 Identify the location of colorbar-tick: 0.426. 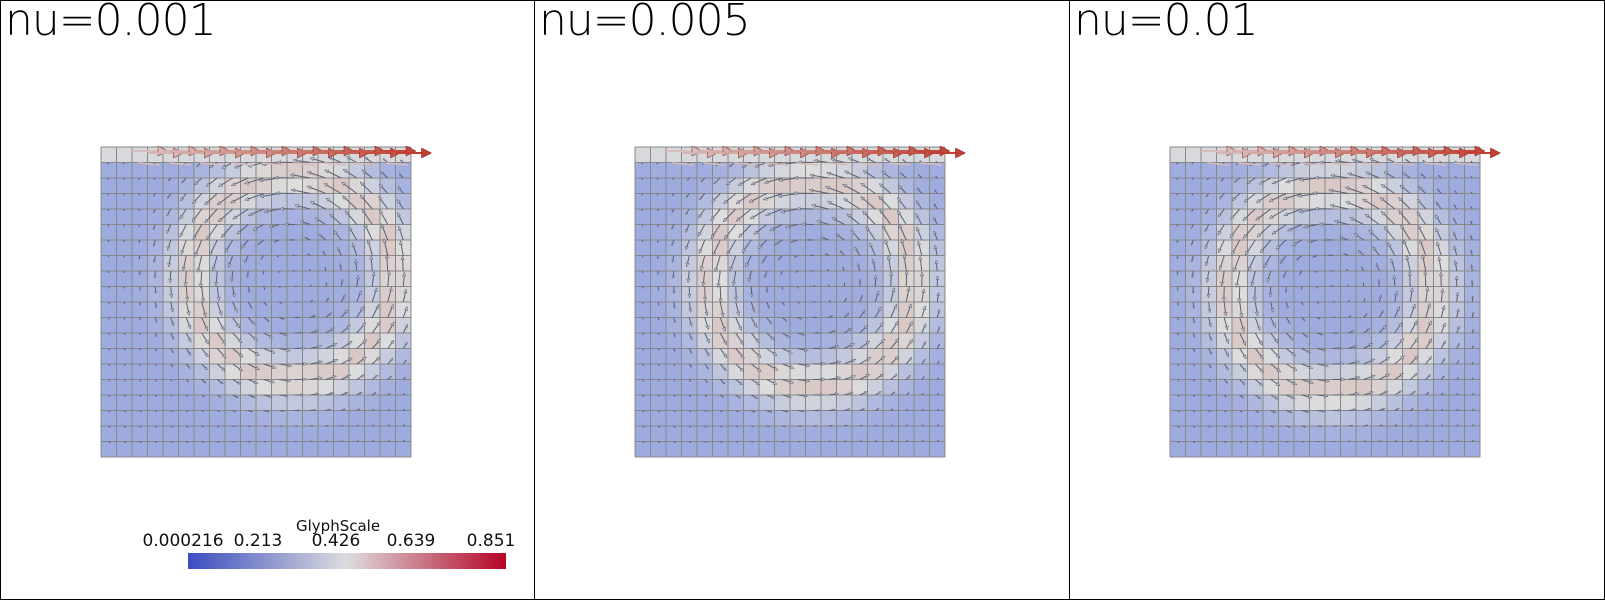
(336, 541).